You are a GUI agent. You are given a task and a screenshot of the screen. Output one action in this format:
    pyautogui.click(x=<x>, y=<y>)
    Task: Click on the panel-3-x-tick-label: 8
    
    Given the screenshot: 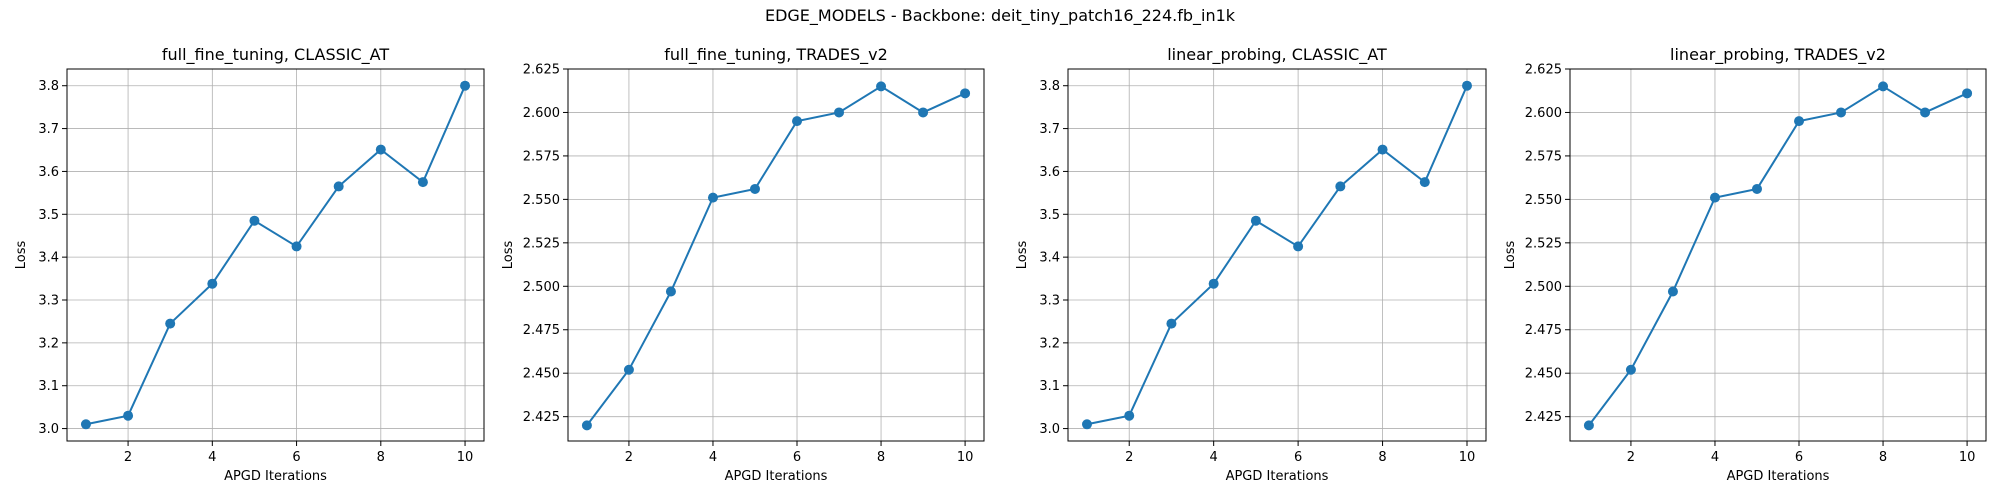 What is the action you would take?
    pyautogui.click(x=1382, y=457)
    